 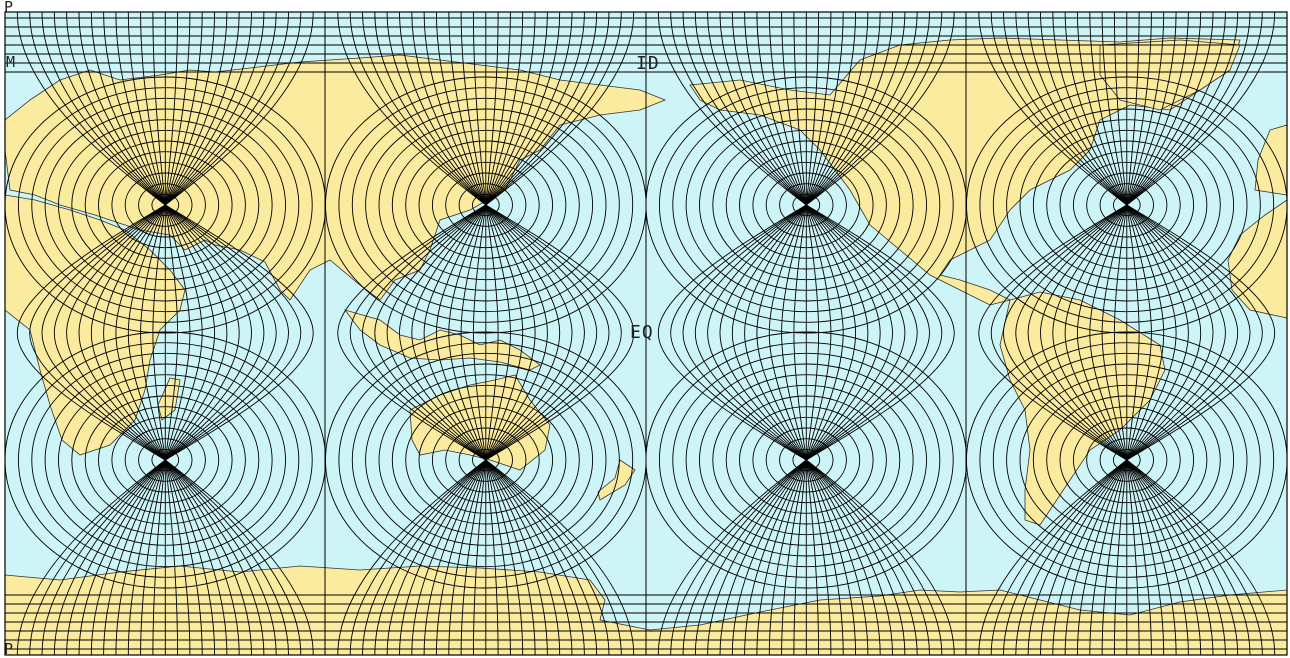 I want to click on center-label-top: ID, so click(x=648, y=63).